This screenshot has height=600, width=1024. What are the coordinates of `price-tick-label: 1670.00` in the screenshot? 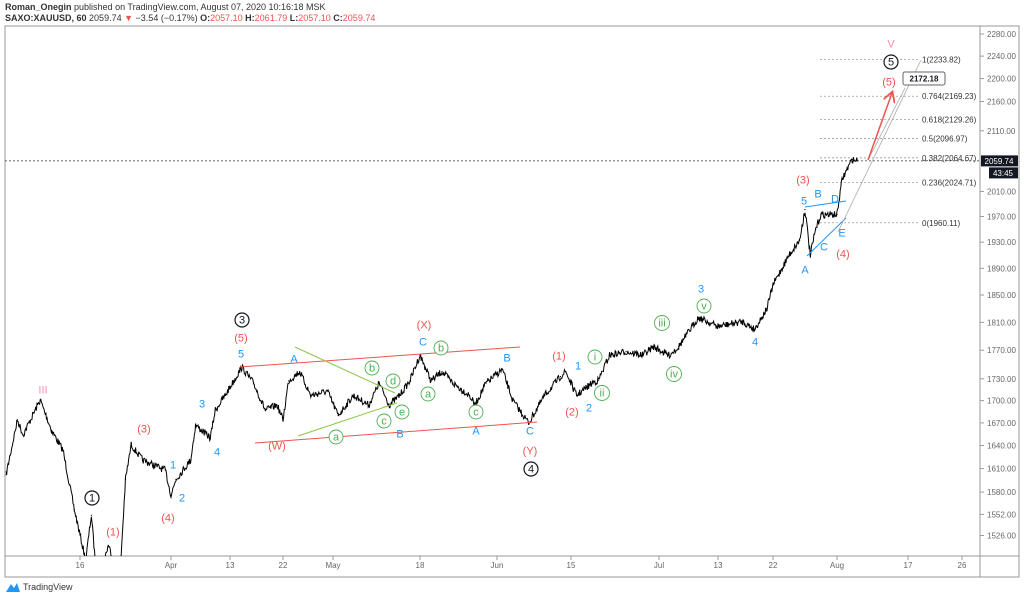 It's located at (1001, 423).